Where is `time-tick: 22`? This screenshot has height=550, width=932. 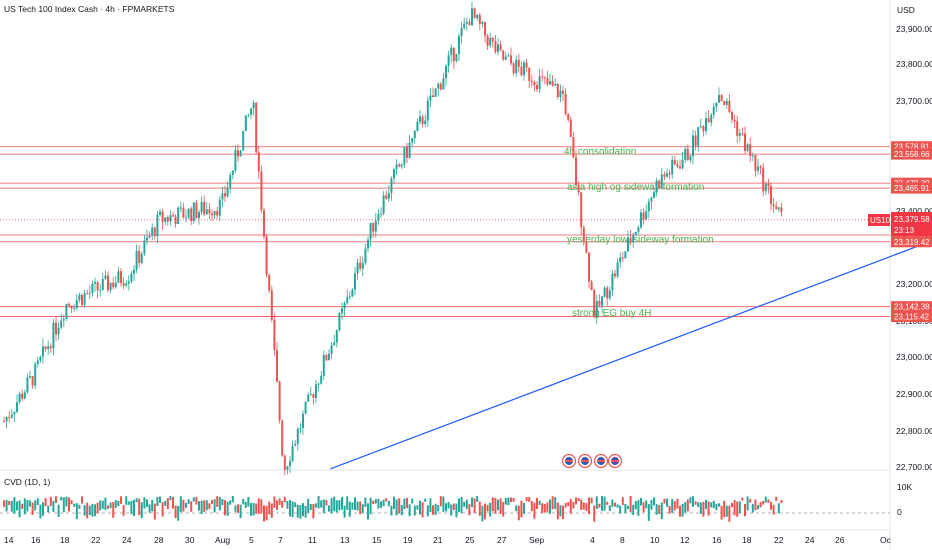 time-tick: 22 is located at coordinates (96, 540).